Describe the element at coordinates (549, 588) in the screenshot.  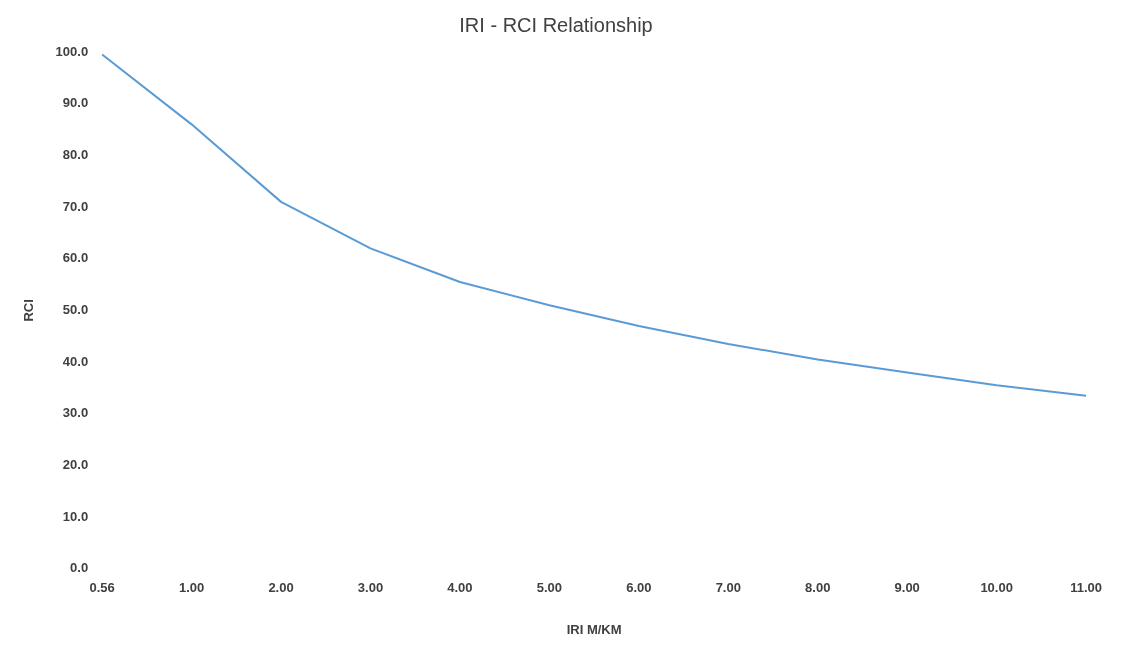
I see `x-tick-label: 5.00` at that location.